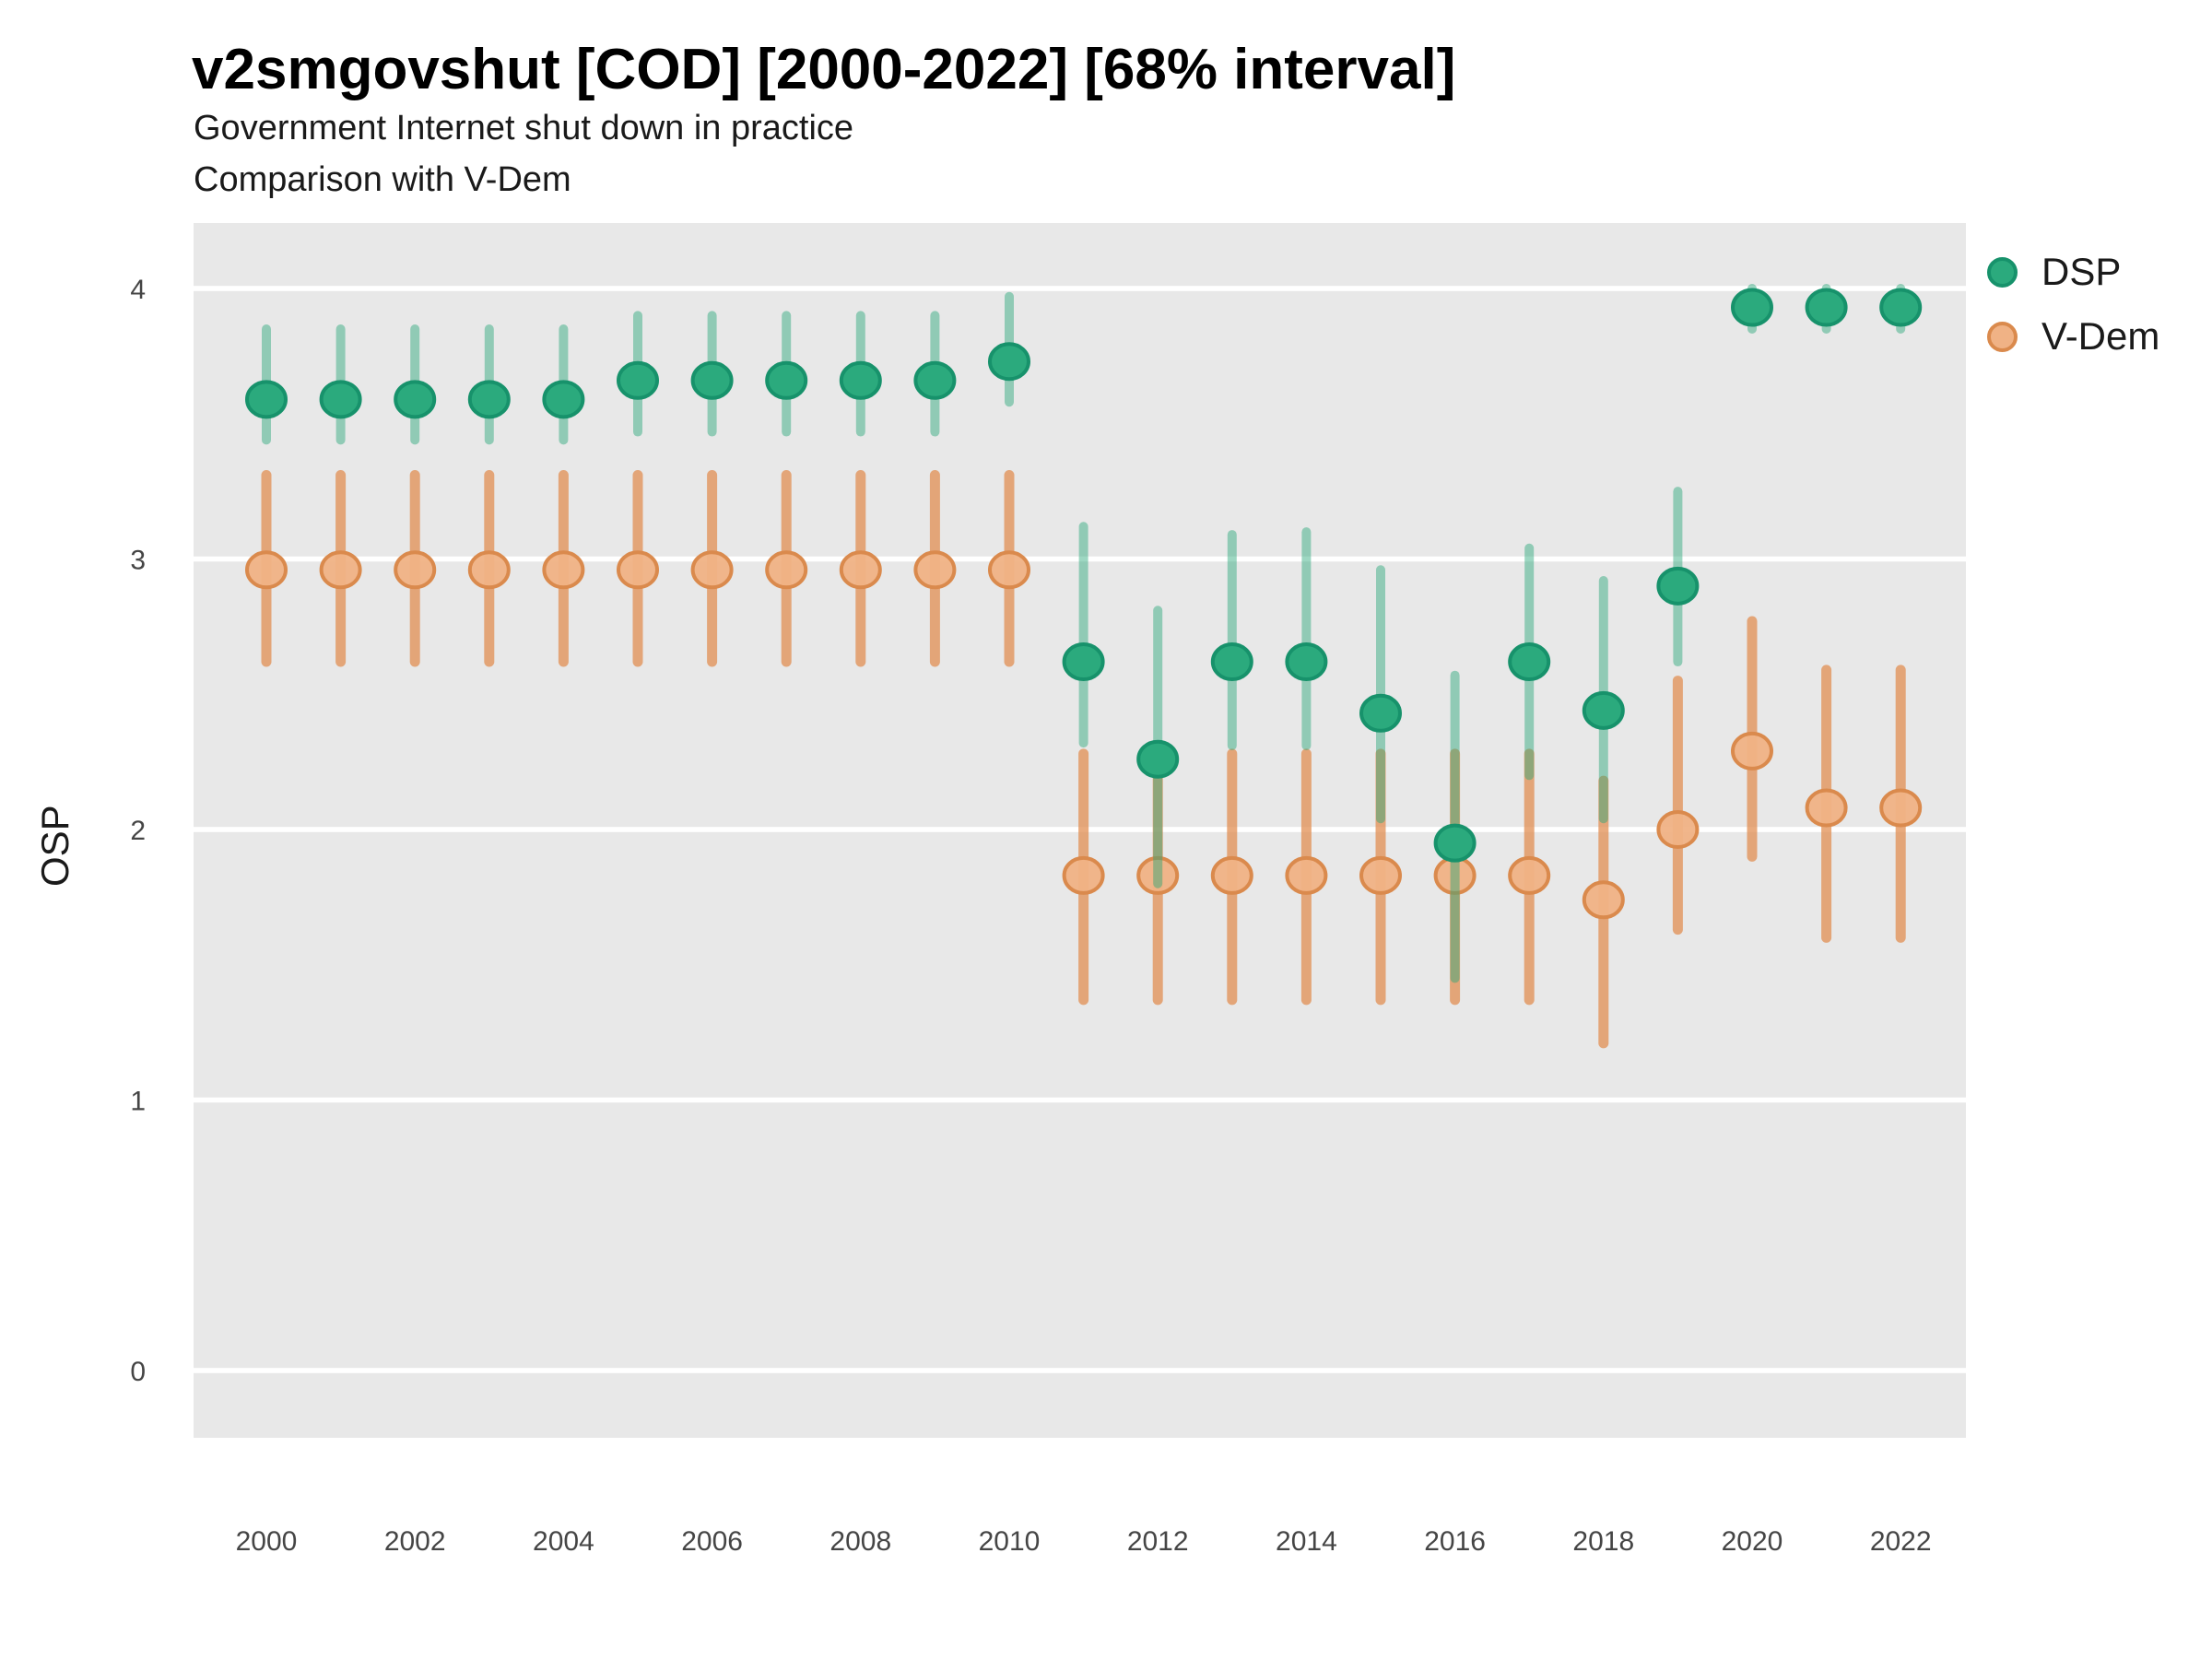 This screenshot has width=2212, height=1659. I want to click on point-vdem-2012, so click(1158, 875).